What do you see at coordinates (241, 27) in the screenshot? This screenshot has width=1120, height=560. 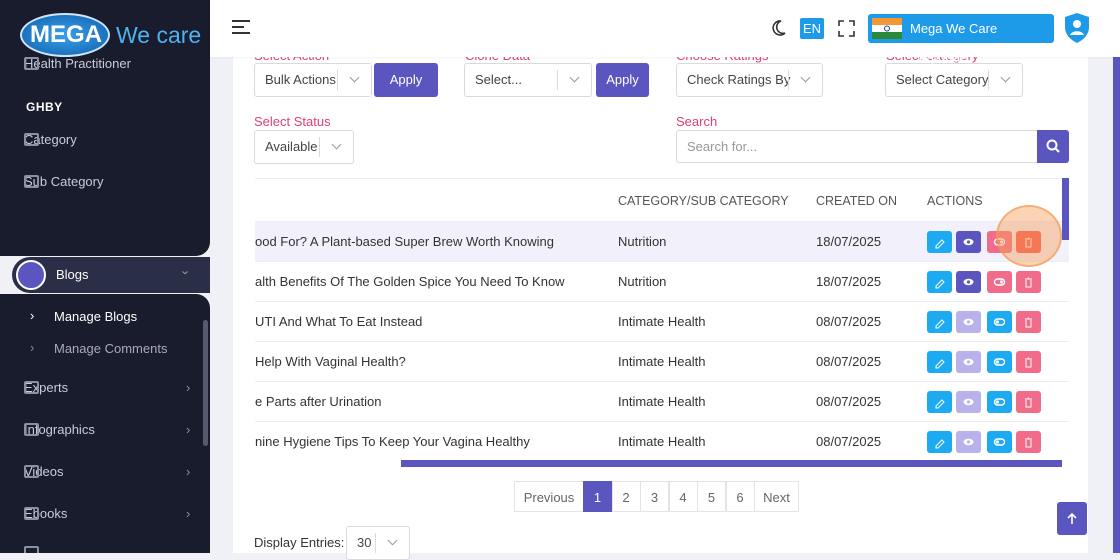 I see `menu-toggle` at bounding box center [241, 27].